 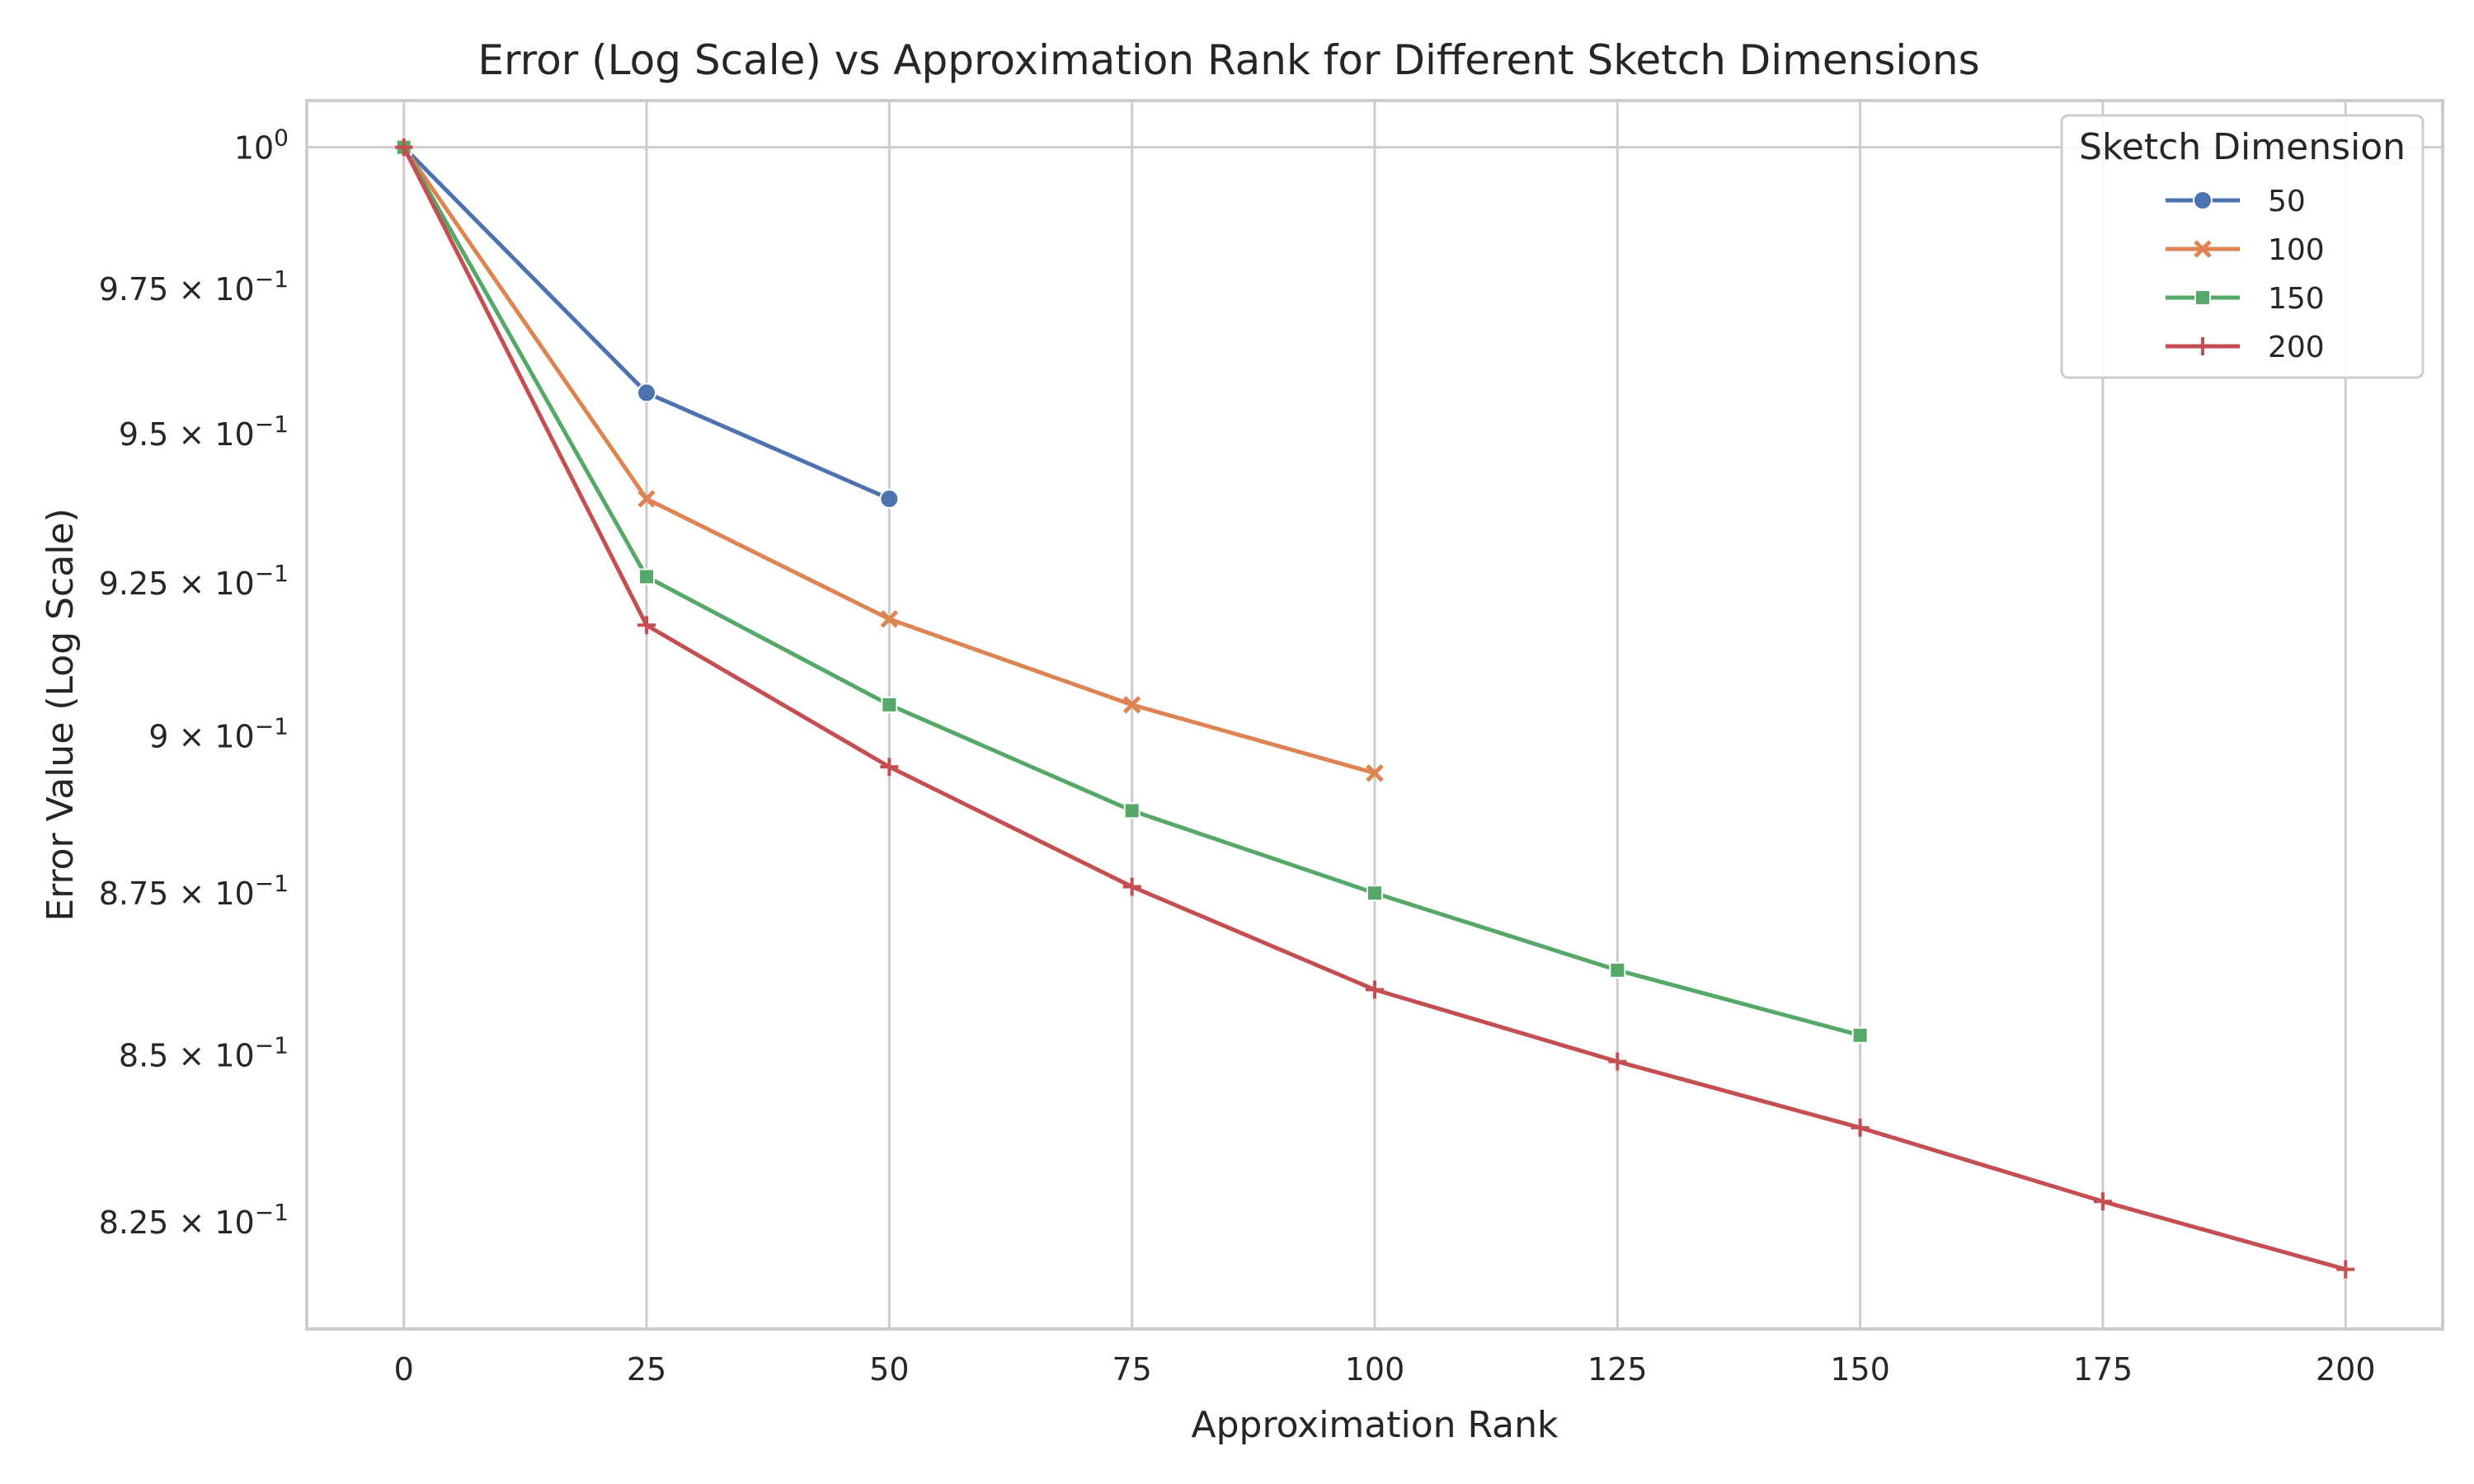 I want to click on y-axis-label: Error Value (Log Scale), so click(x=61, y=714).